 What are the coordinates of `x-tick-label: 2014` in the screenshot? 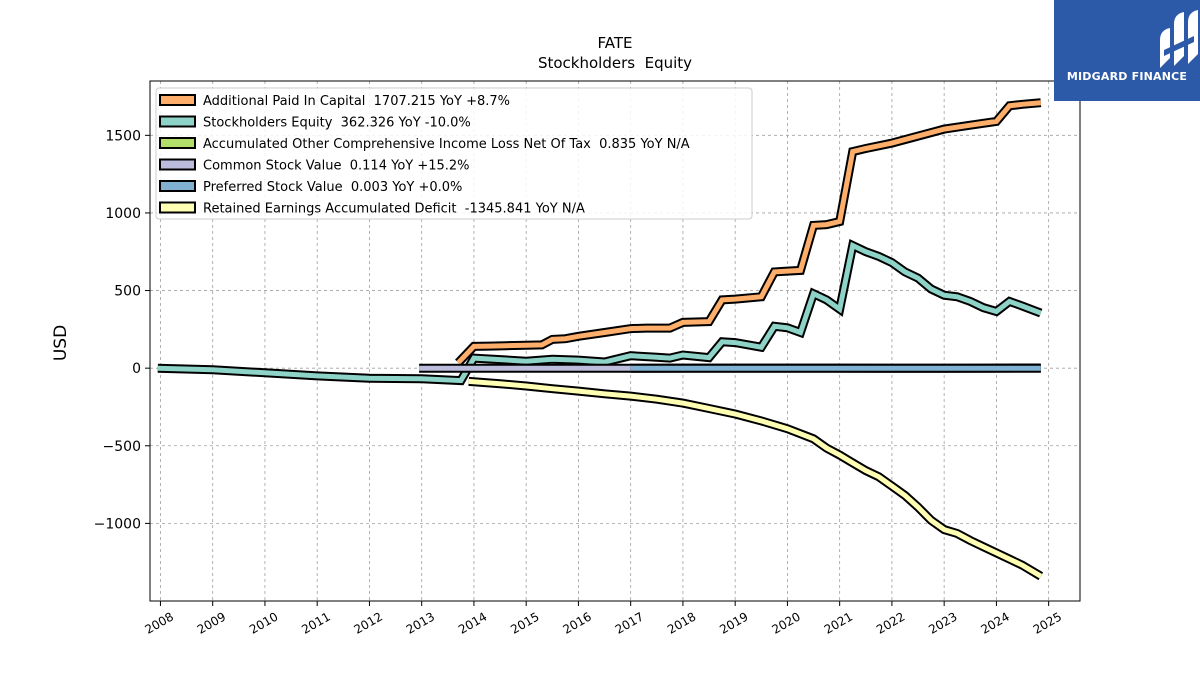 It's located at (472, 622).